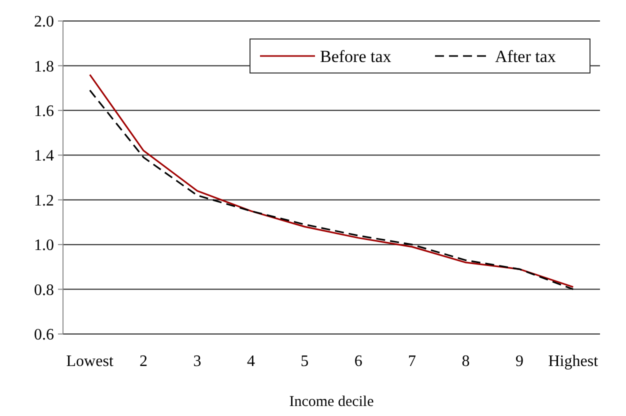  What do you see at coordinates (44, 201) in the screenshot?
I see `y-tick-label: 1.2` at bounding box center [44, 201].